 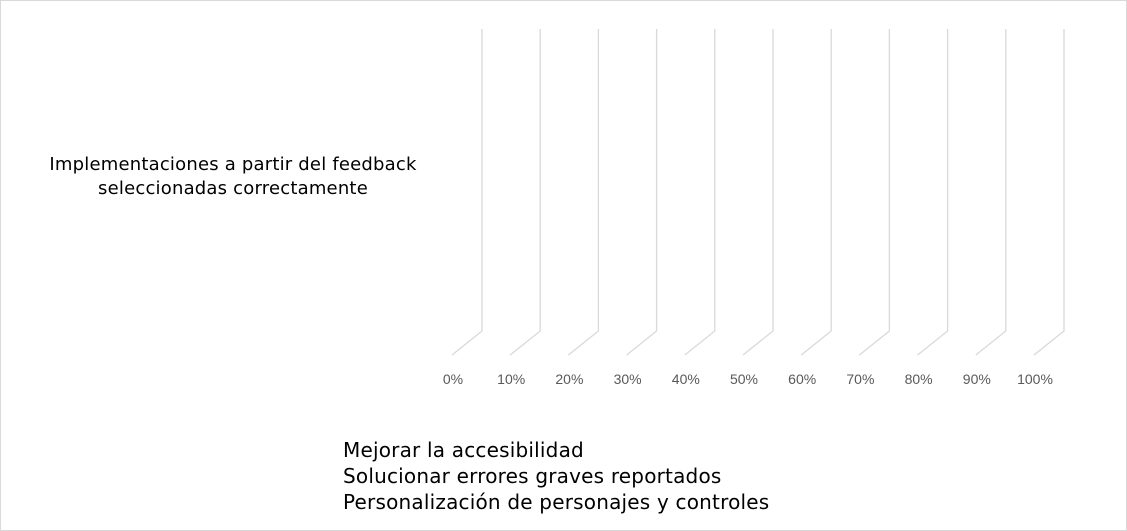 What do you see at coordinates (453, 379) in the screenshot?
I see `x-tick-label-0: 0%` at bounding box center [453, 379].